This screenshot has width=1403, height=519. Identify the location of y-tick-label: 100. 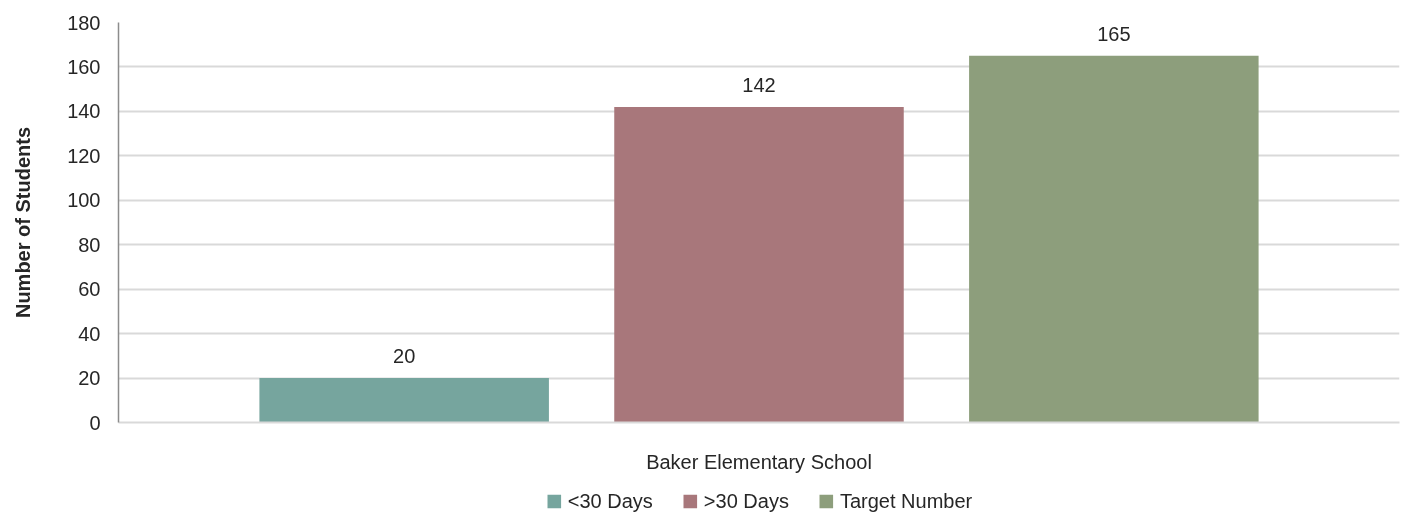
(84, 200).